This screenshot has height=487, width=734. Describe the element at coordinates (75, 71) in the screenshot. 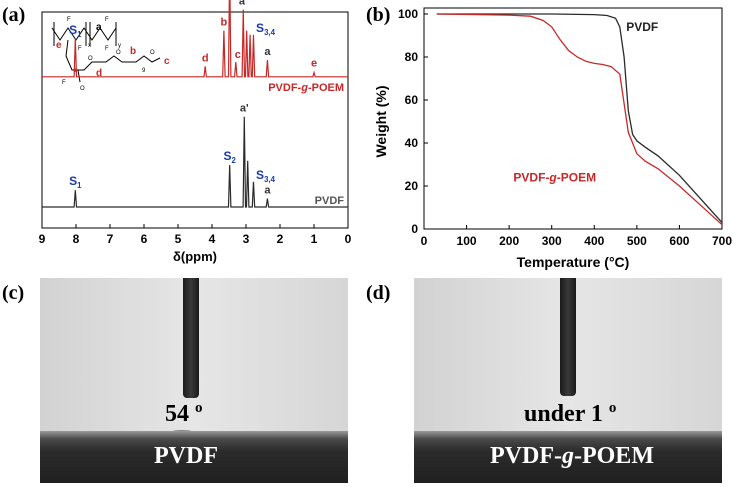

I see `repeat-z: z` at that location.